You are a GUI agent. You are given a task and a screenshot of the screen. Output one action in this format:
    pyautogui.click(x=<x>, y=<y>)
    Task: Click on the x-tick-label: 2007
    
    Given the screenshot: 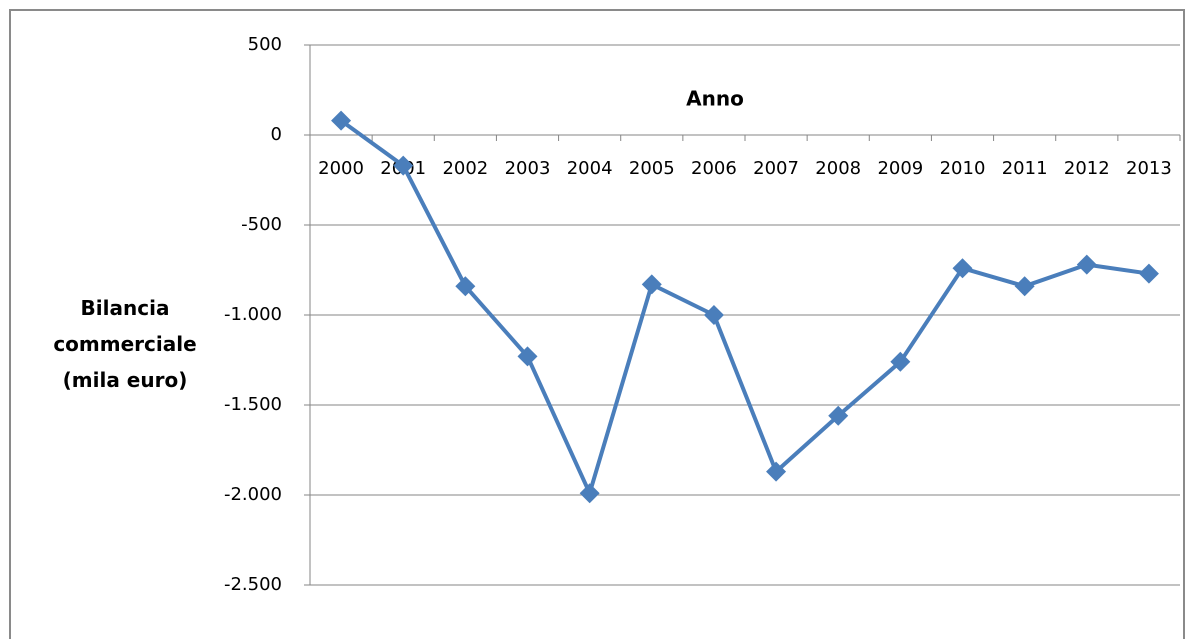 What is the action you would take?
    pyautogui.click(x=776, y=168)
    